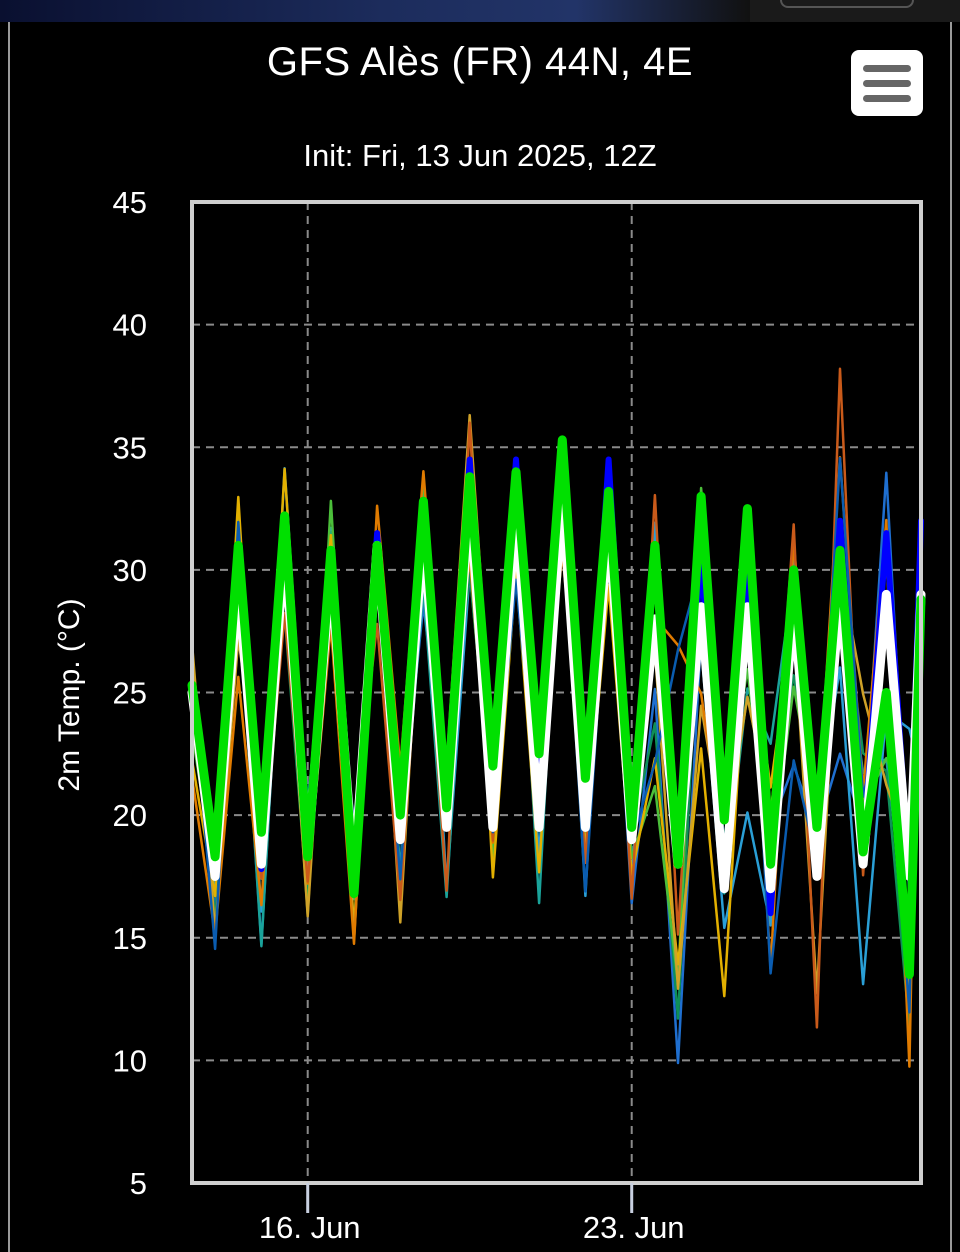  What do you see at coordinates (130, 1060) in the screenshot?
I see `y-tick-label: 10` at bounding box center [130, 1060].